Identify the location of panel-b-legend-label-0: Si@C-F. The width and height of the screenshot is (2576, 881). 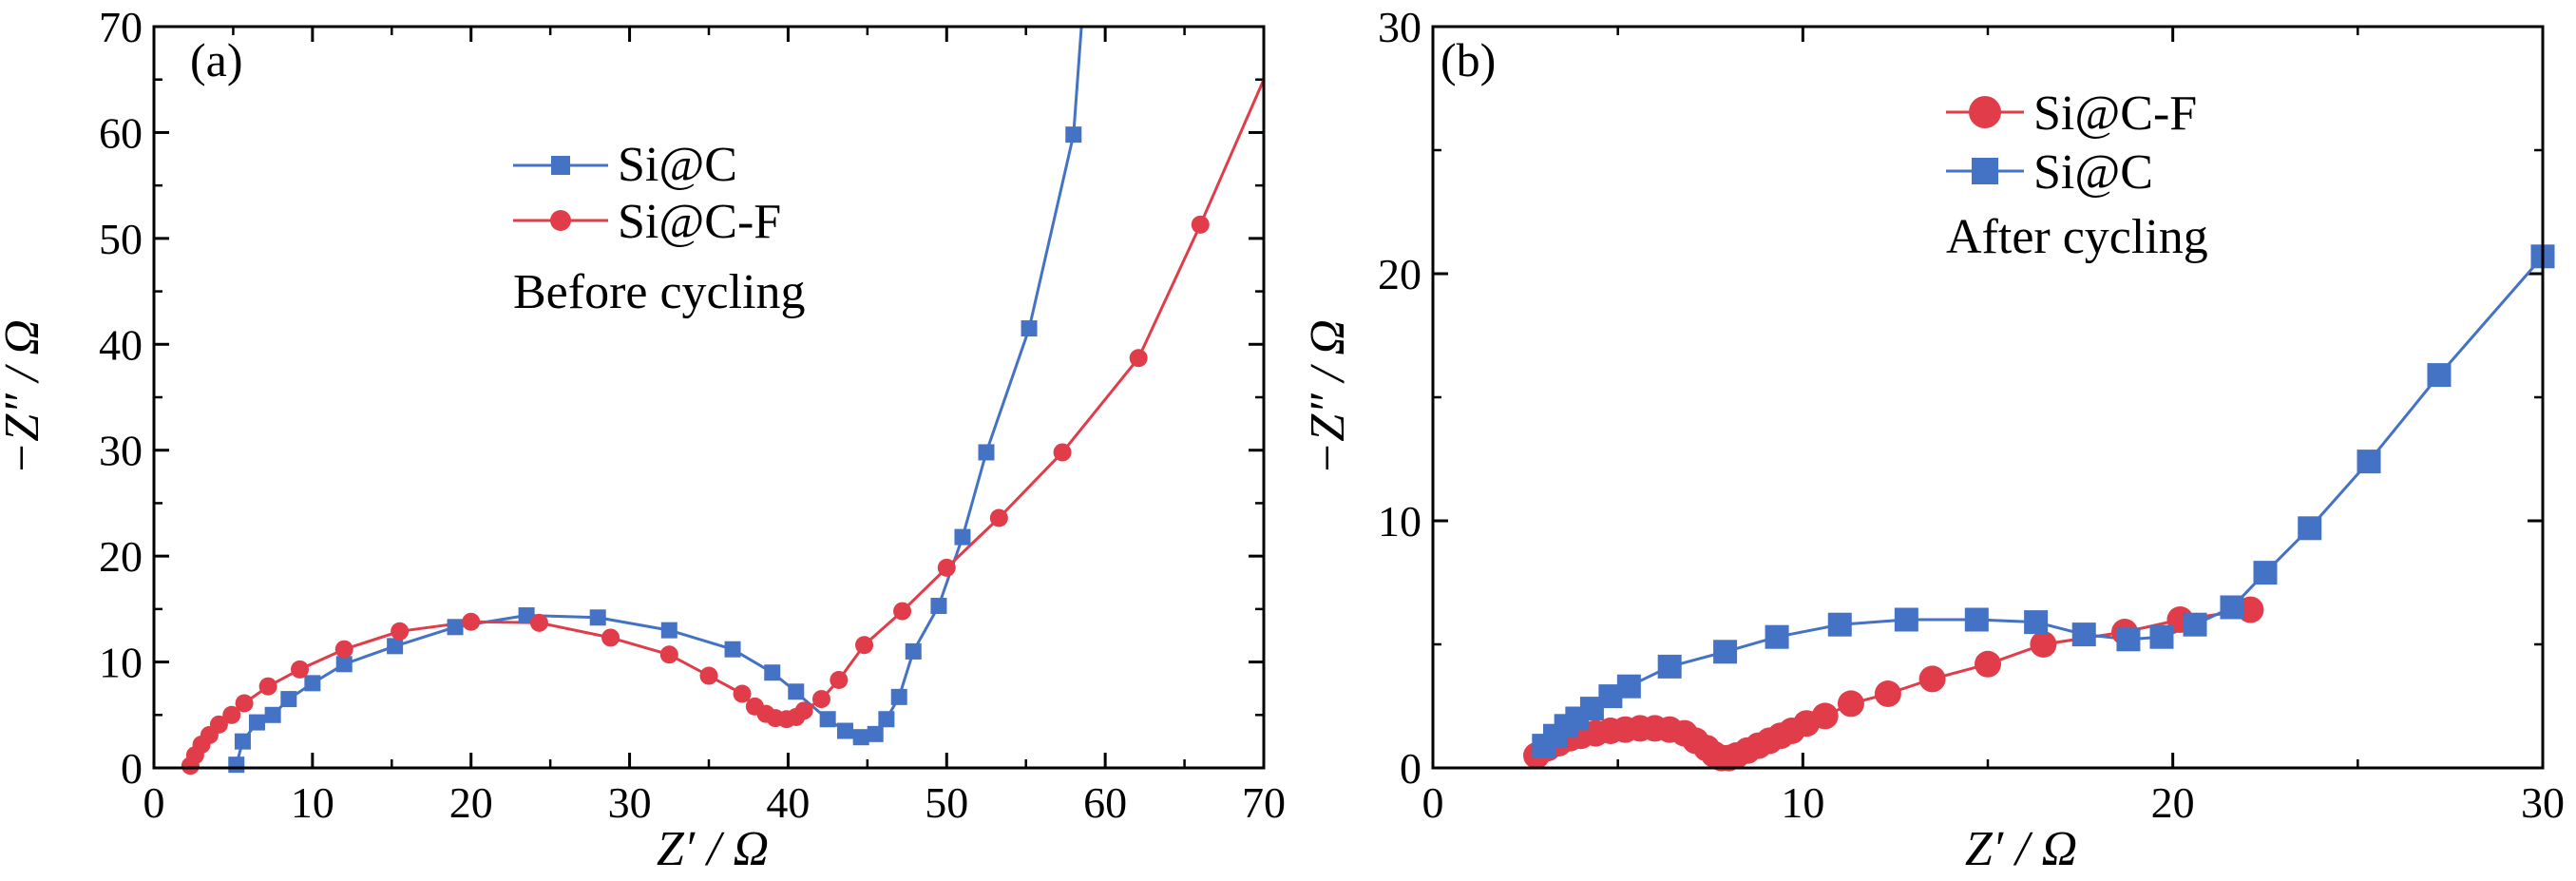
(2115, 113).